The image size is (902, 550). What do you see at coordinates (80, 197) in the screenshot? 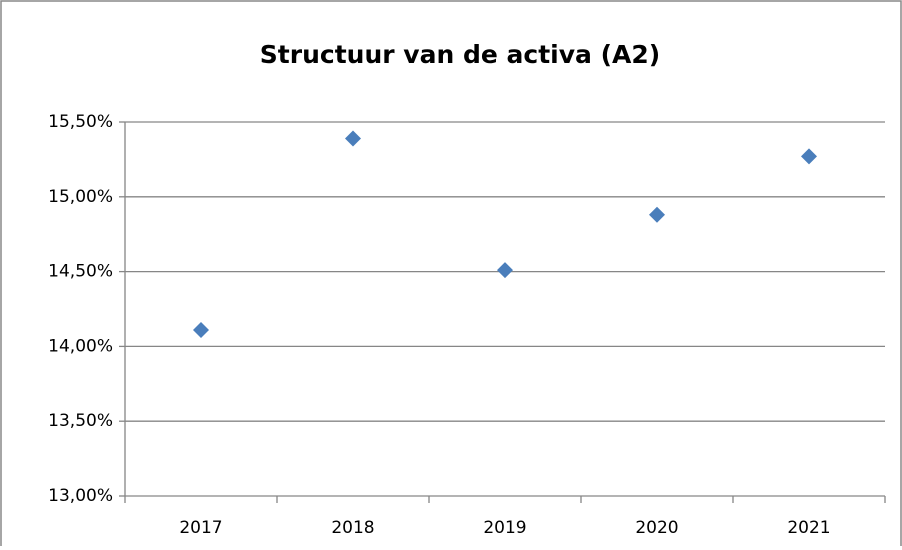
I see `y-tick-label: 15,00%` at bounding box center [80, 197].